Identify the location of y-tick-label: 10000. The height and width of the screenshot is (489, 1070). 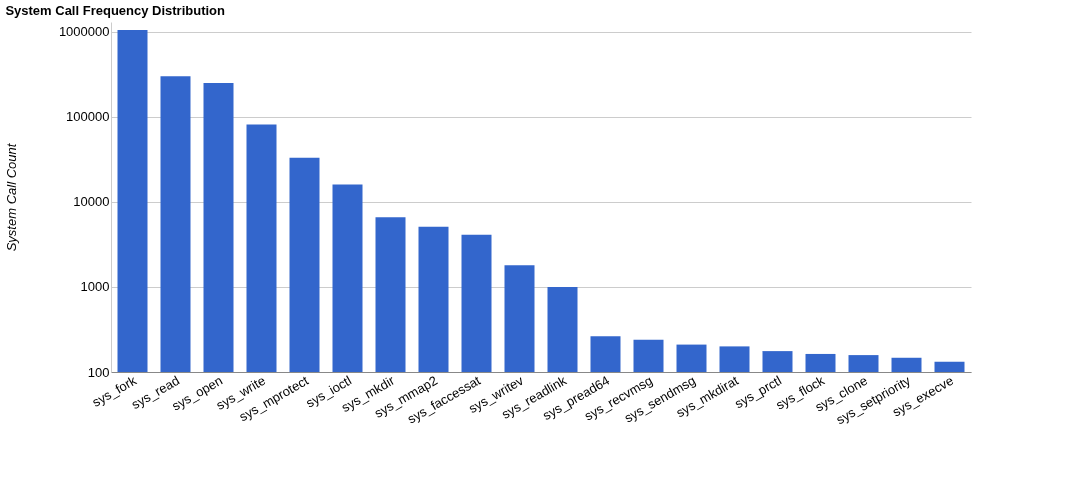
(91, 202).